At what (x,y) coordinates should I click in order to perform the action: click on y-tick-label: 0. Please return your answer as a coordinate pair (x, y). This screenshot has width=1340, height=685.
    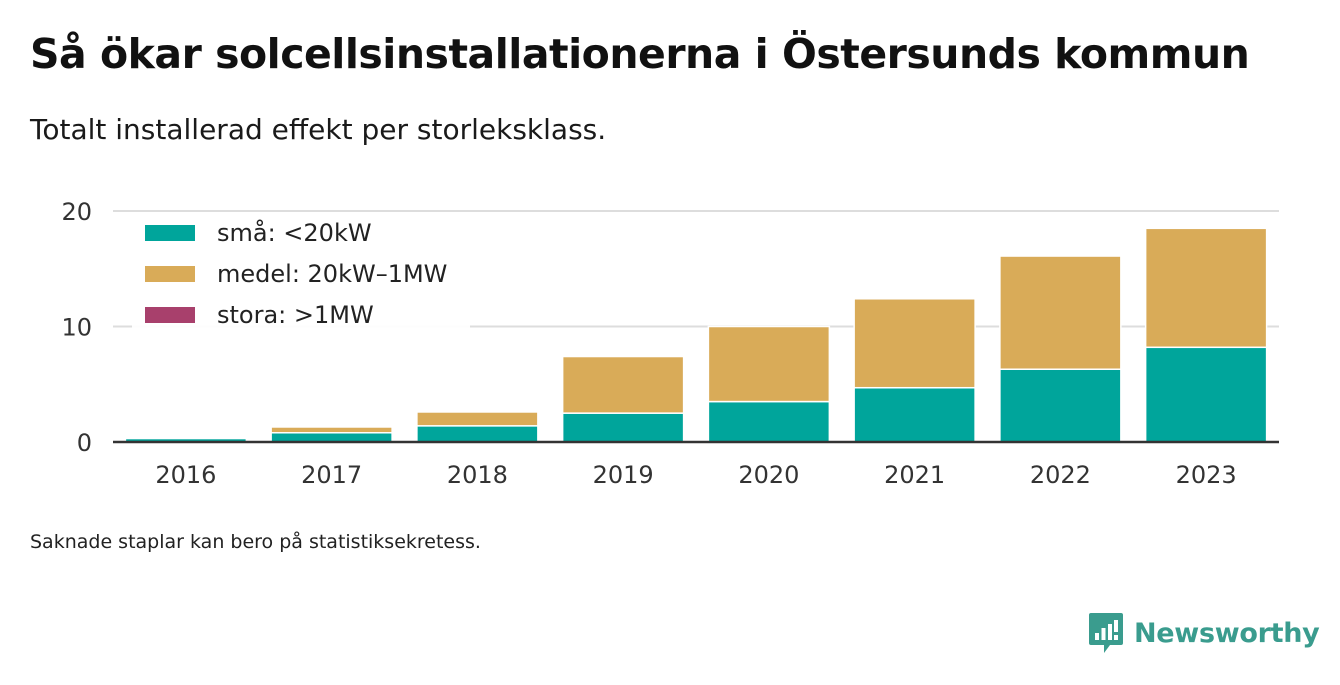
    Looking at the image, I should click on (84, 443).